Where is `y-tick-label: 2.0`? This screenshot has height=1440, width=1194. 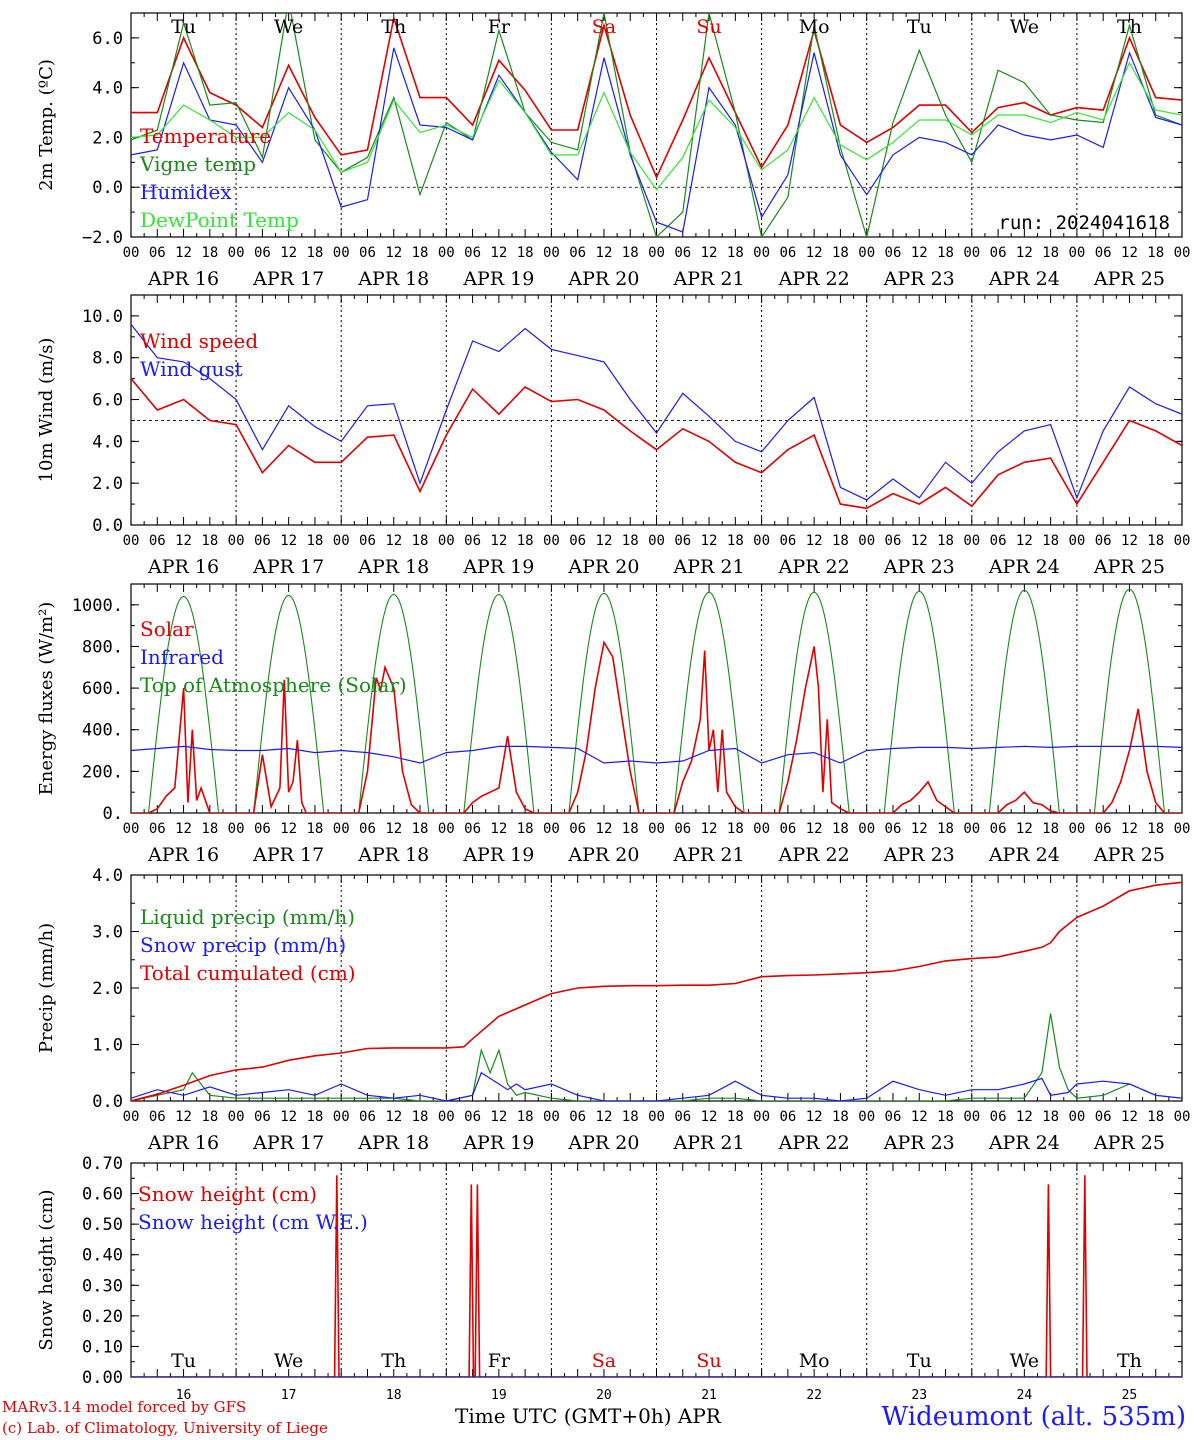 y-tick-label: 2.0 is located at coordinates (107, 989).